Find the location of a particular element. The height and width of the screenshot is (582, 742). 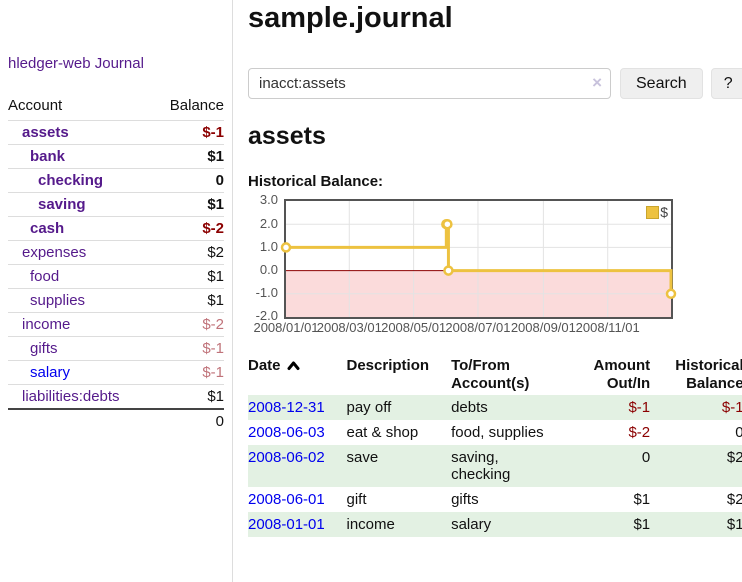

account-row: liabilities:debts $1 is located at coordinates (116, 396).